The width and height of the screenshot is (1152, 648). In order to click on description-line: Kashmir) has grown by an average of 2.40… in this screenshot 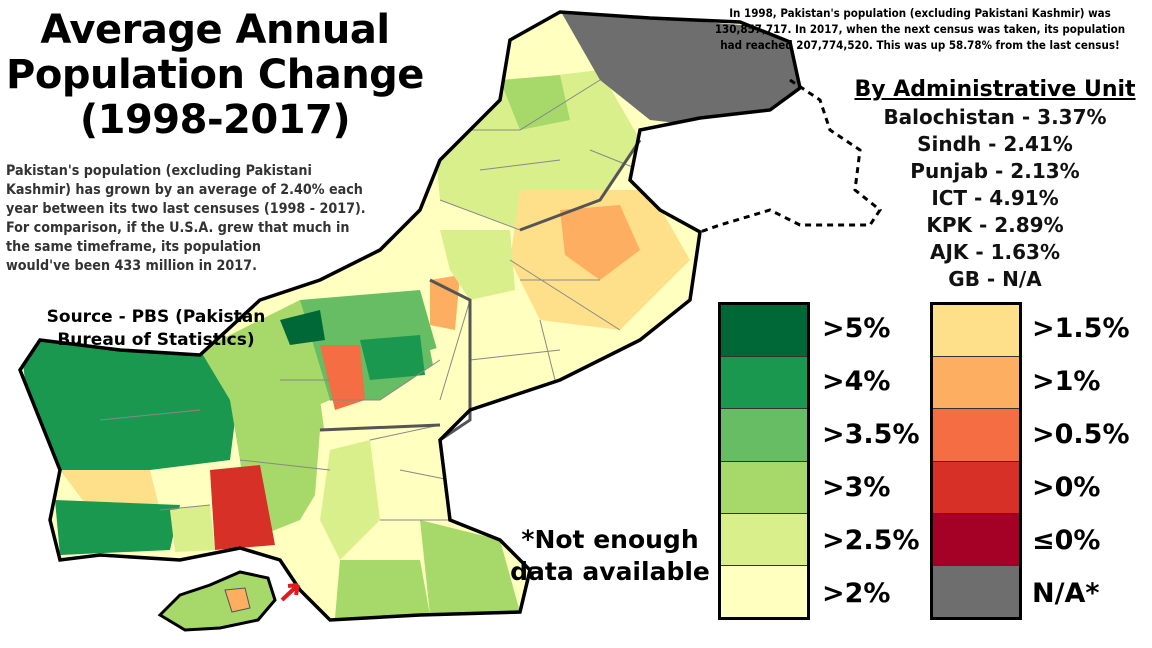, I will do `click(184, 190)`.